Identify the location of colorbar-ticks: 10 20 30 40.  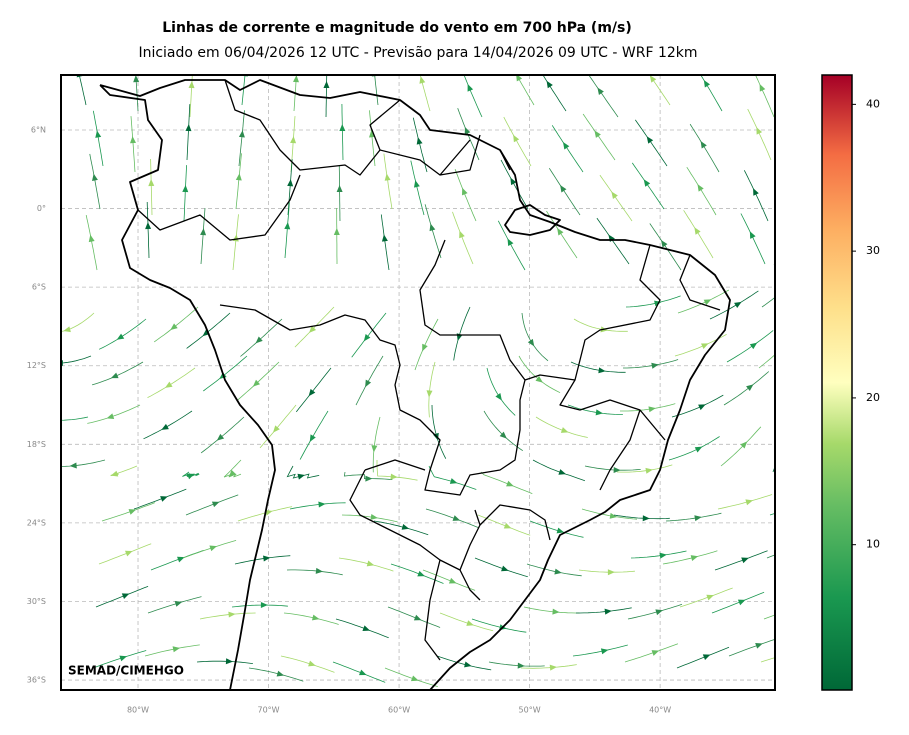
(866, 324).